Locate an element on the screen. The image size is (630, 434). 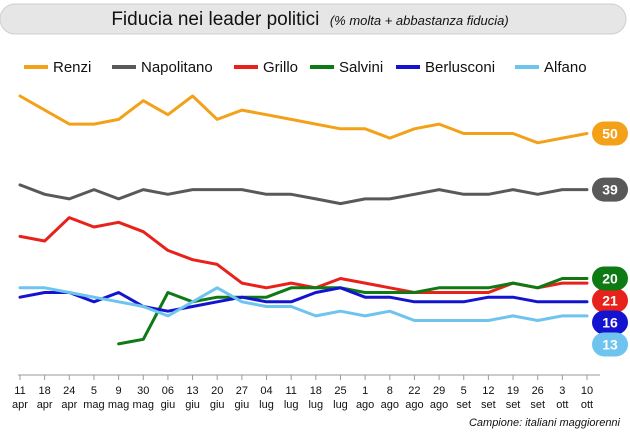
legend-item: Grillo is located at coordinates (266, 67).